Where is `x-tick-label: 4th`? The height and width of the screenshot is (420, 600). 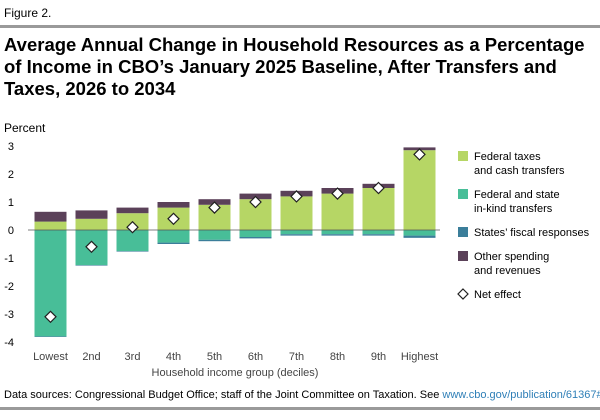
x-tick-label: 4th is located at coordinates (173, 357).